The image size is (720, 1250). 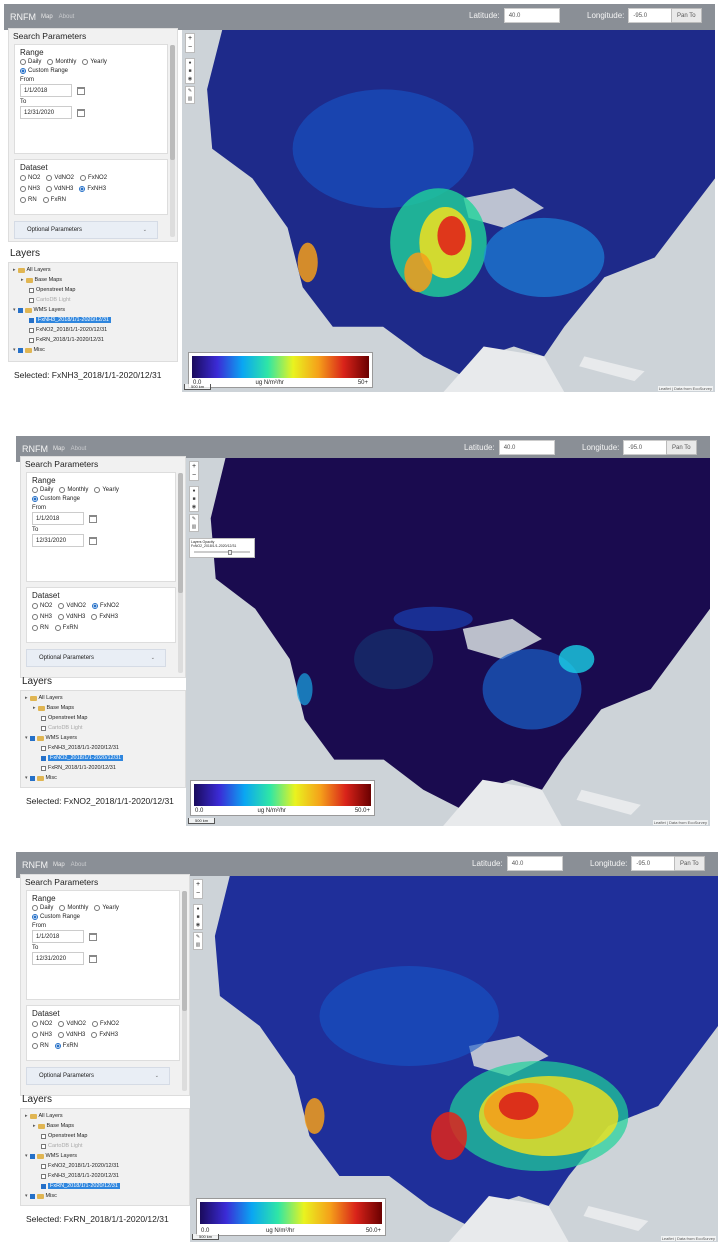 I want to click on tree-layer-item: FxNH3_2018/1/1-2020/12/31, so click(x=80, y=1176).